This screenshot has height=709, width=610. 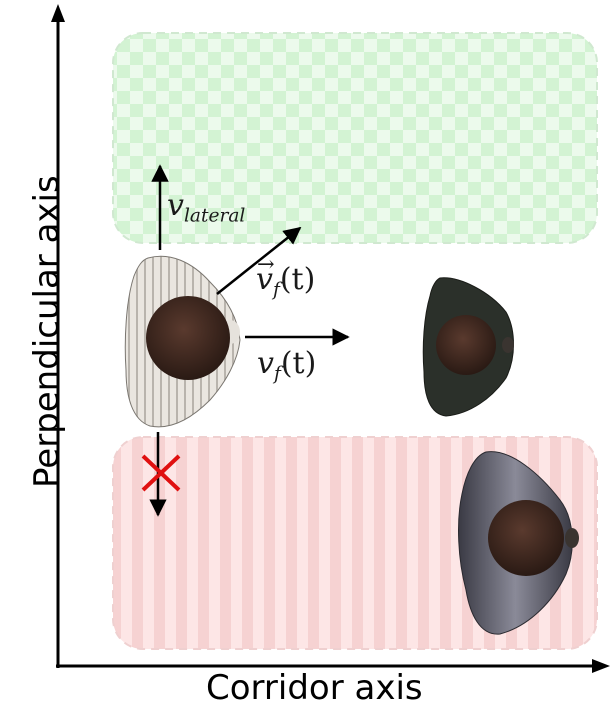 What do you see at coordinates (297, 279) in the screenshot?
I see `resultant-velocity-argument: (t)` at bounding box center [297, 279].